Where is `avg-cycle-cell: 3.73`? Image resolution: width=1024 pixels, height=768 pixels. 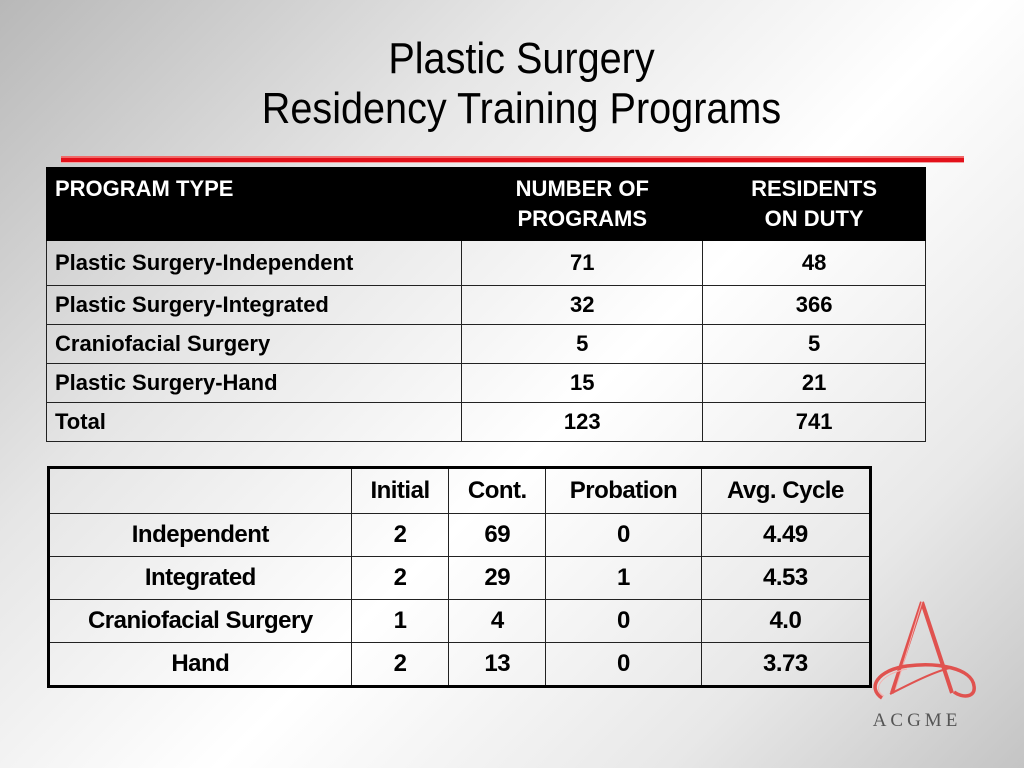
avg-cycle-cell: 3.73 is located at coordinates (786, 664).